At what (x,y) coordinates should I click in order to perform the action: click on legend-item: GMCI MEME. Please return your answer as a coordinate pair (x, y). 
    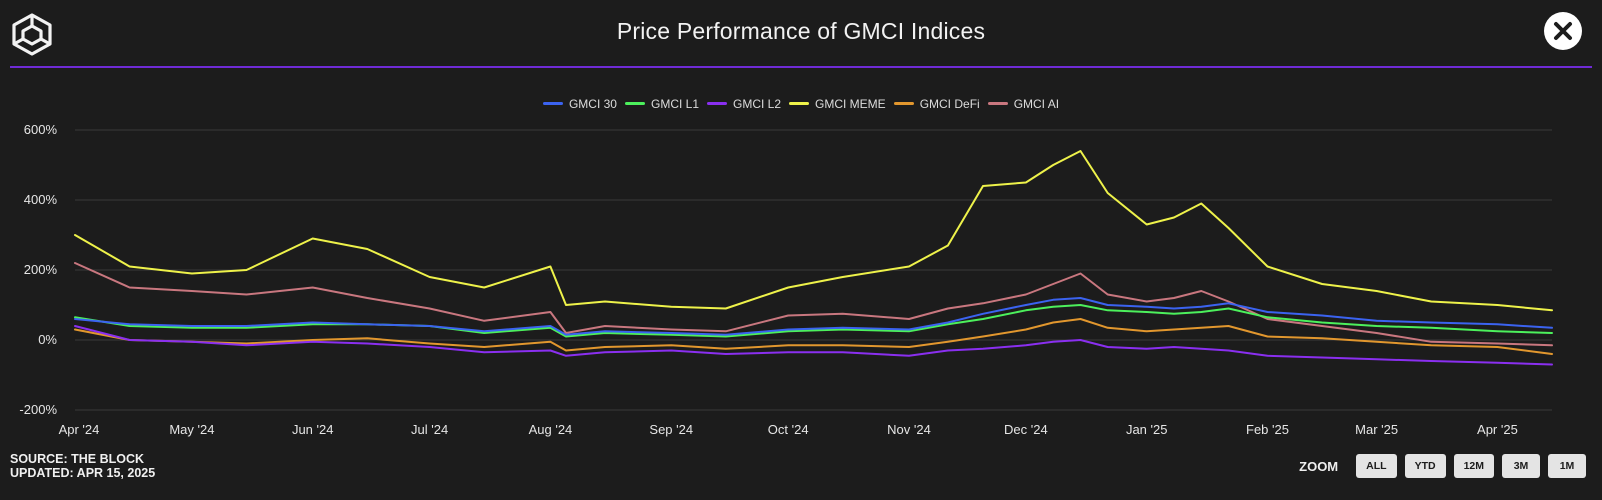
    Looking at the image, I should click on (837, 104).